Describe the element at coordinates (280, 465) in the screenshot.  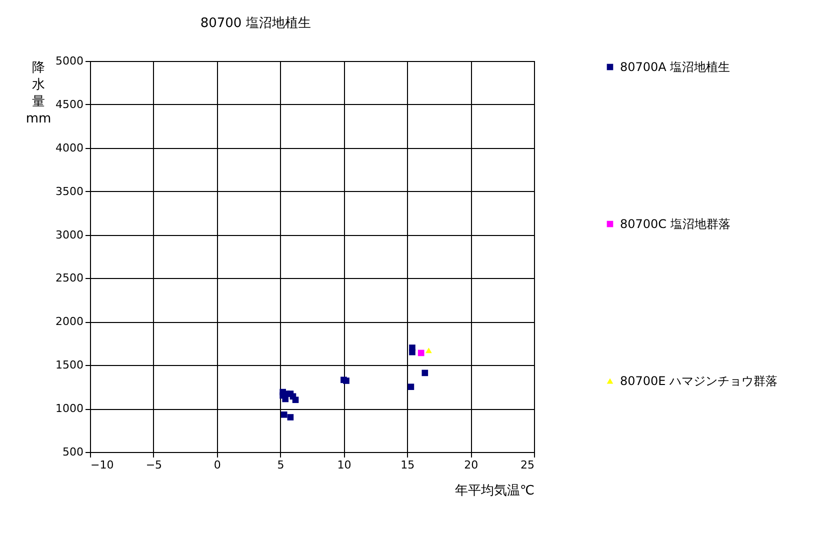
I see `x-tick-label: 5` at that location.